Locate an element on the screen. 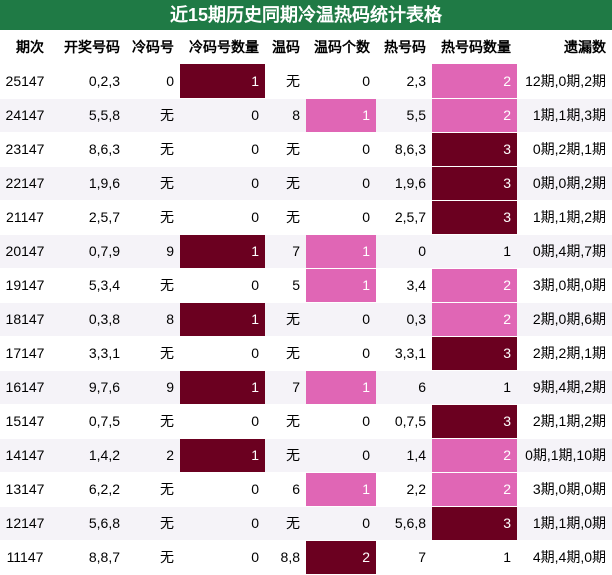 The height and width of the screenshot is (575, 612). table-row: 12147 5,6,8 无 0 无 0 5,6,8 3 1期,1期,0期 is located at coordinates (306, 523).